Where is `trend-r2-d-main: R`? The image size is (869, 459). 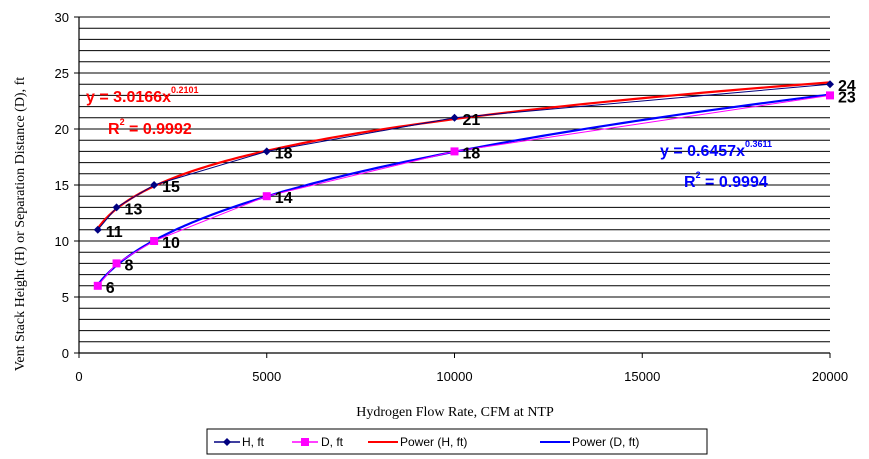 trend-r2-d-main: R is located at coordinates (690, 182).